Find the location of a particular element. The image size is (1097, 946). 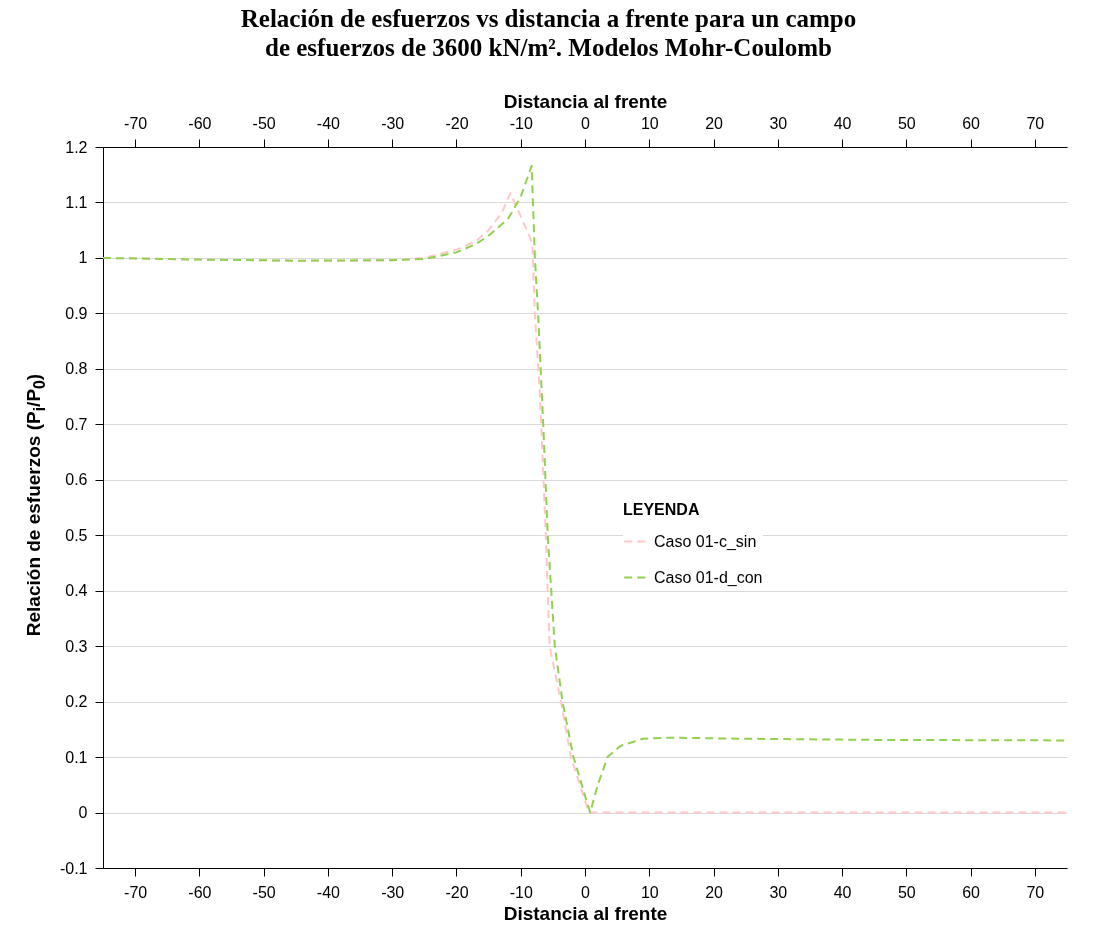

x-tick-label: 70 is located at coordinates (1035, 892).